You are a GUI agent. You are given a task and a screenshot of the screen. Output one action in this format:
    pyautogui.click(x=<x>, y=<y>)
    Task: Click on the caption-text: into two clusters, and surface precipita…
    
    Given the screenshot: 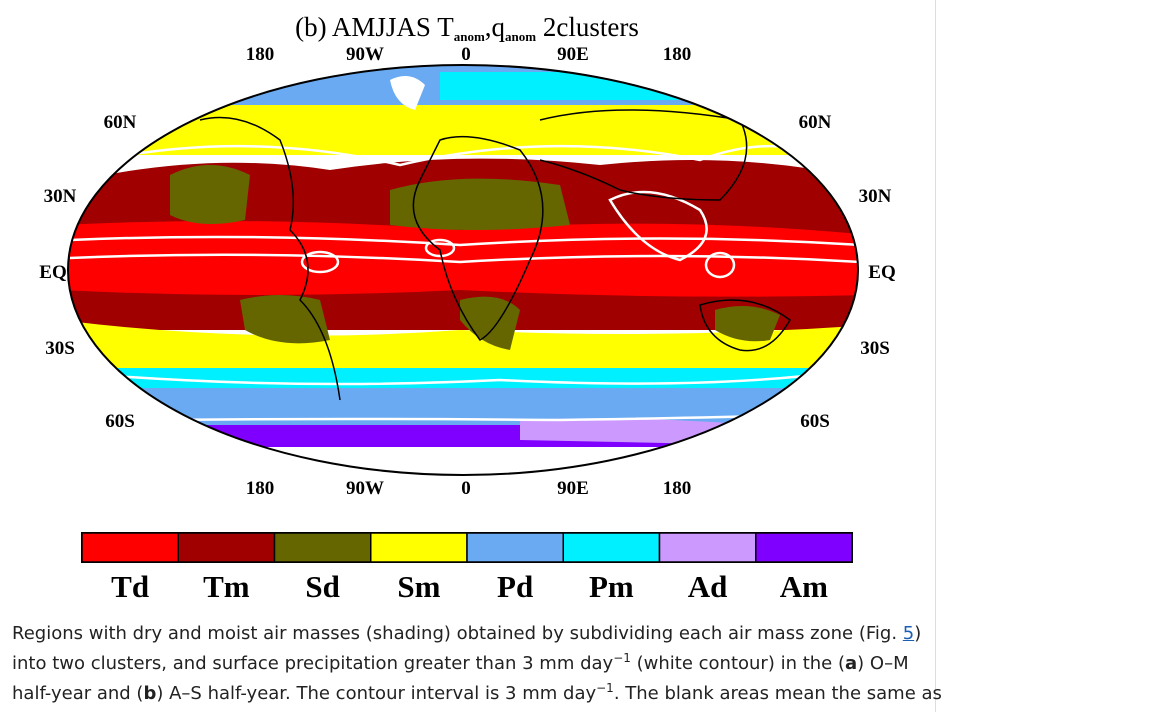 What is the action you would take?
    pyautogui.click(x=313, y=663)
    